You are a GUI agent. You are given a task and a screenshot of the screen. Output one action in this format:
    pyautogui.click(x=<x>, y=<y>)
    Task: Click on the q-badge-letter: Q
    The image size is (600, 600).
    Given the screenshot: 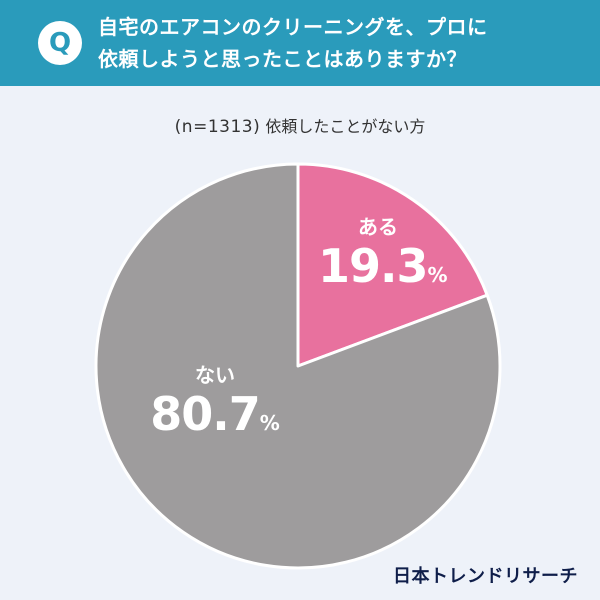 What is the action you would take?
    pyautogui.click(x=60, y=43)
    